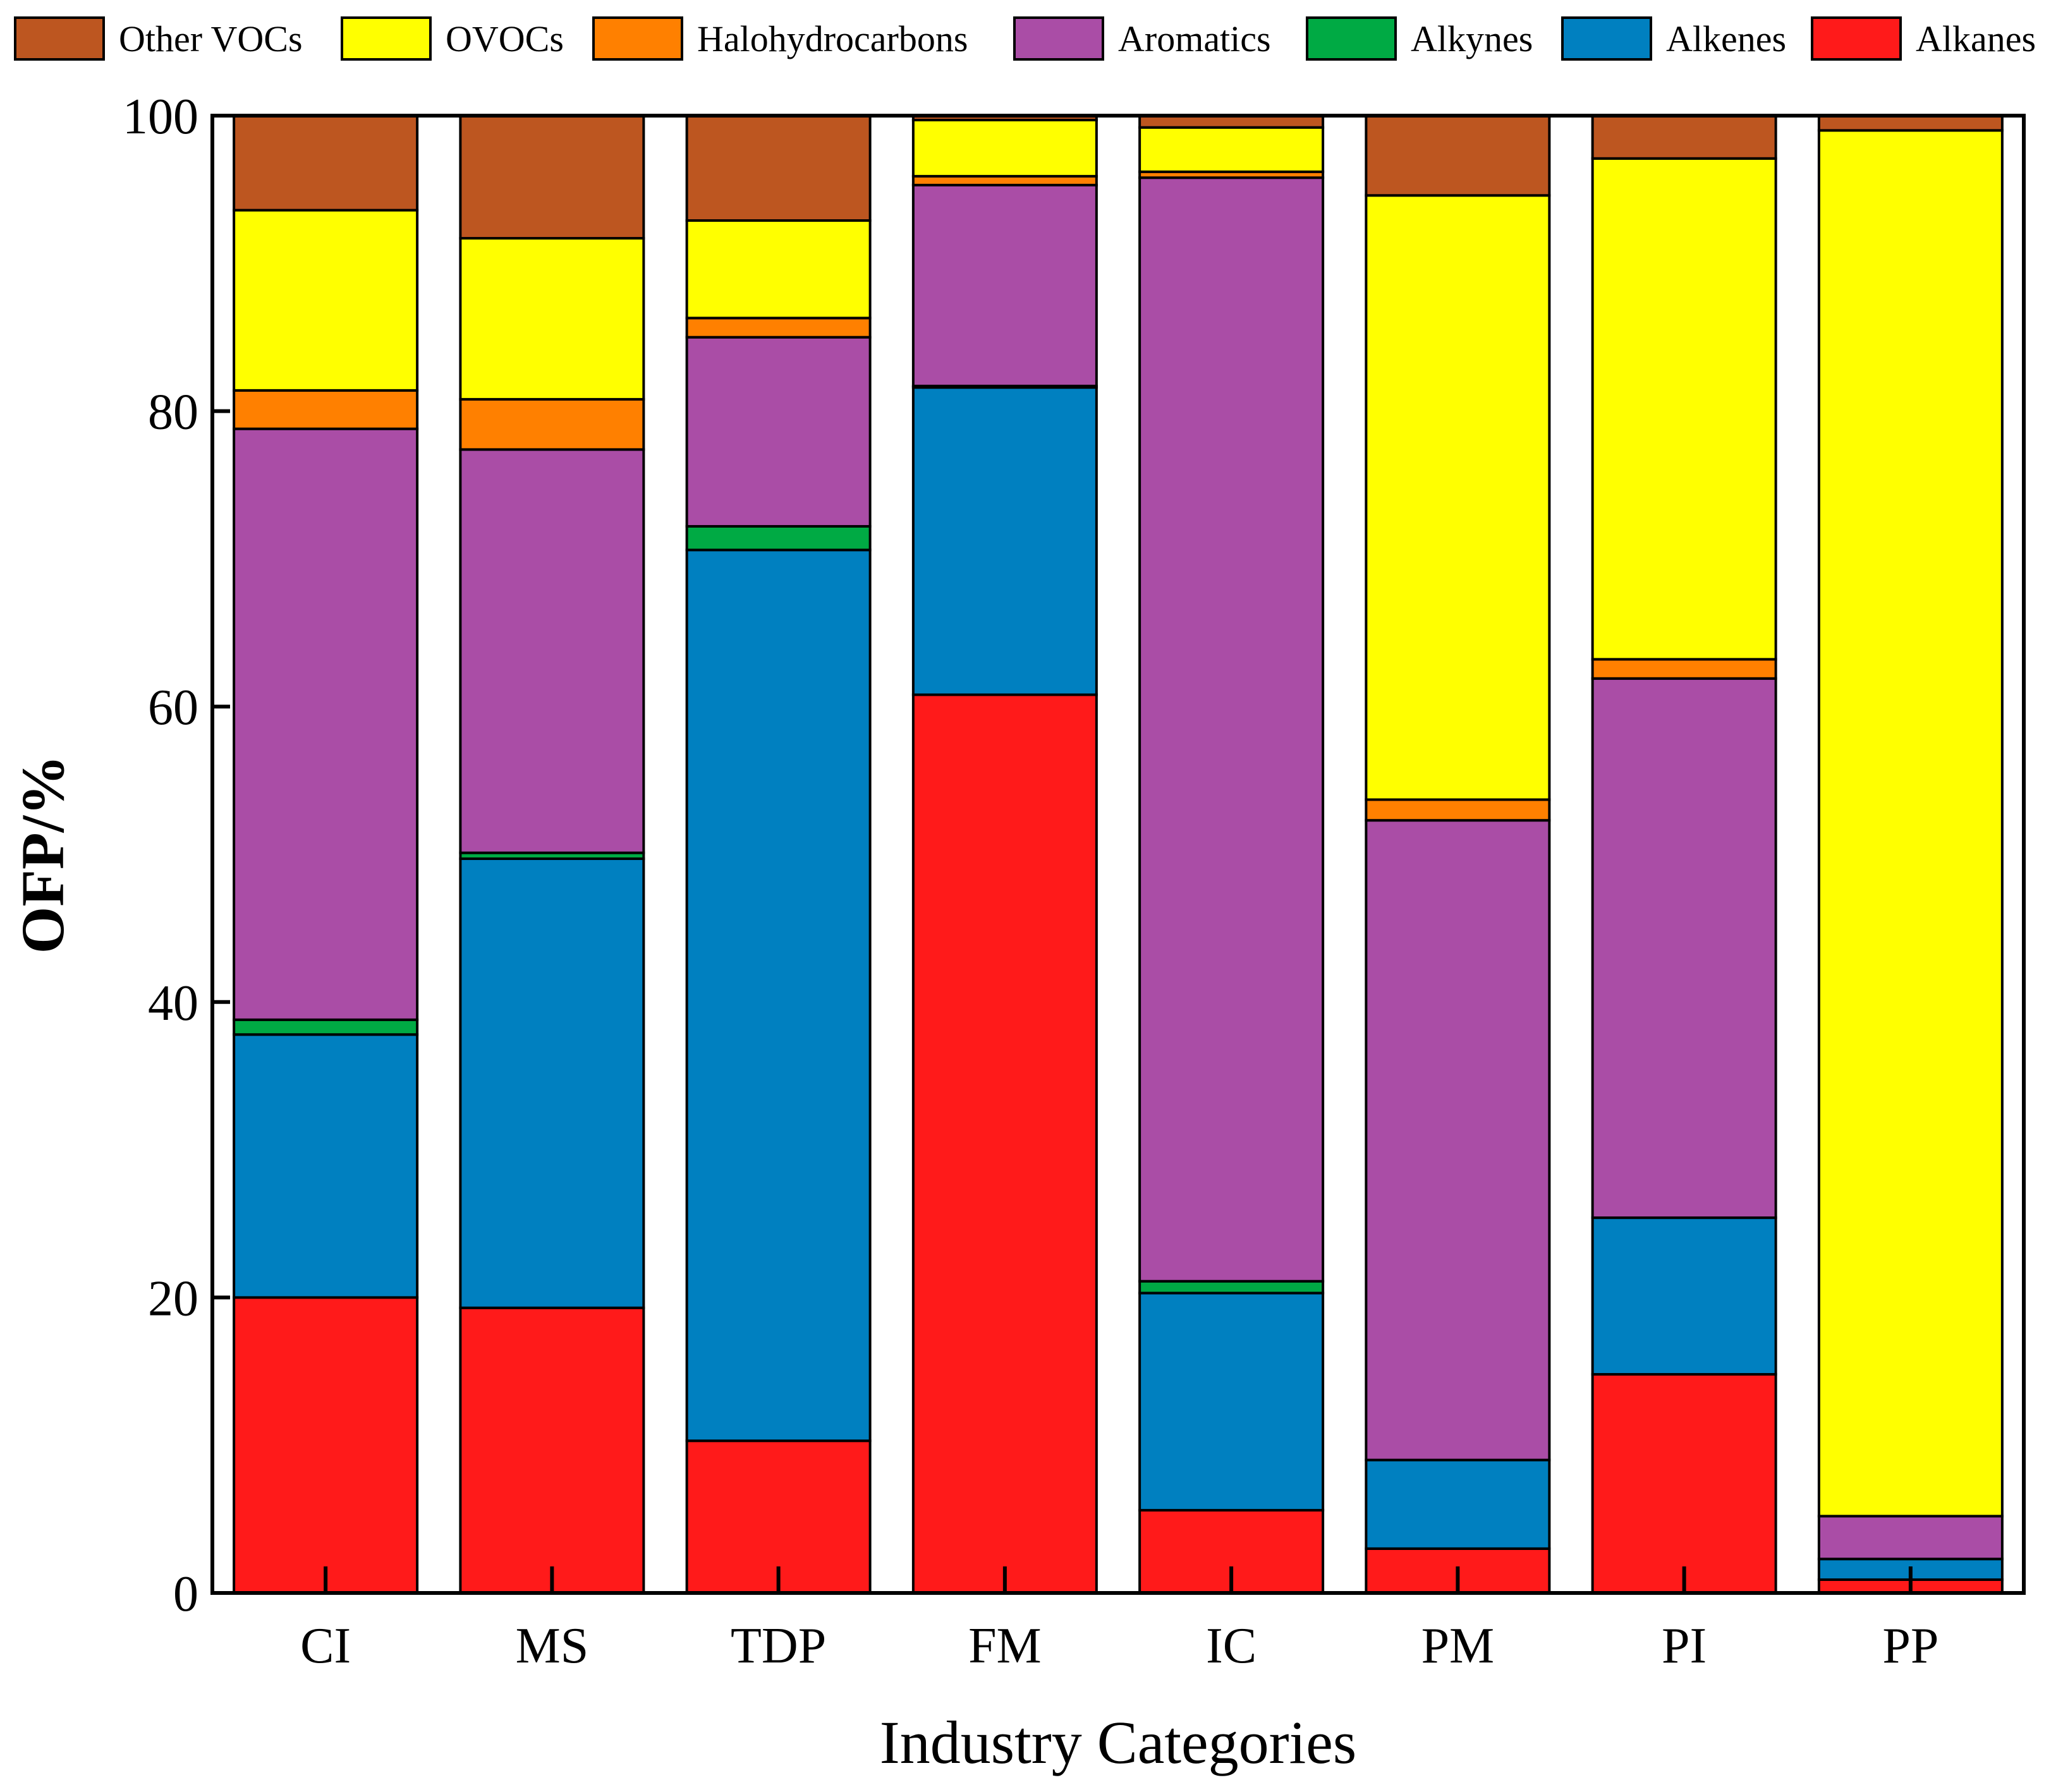 The image size is (2063, 1792). Describe the element at coordinates (1684, 1296) in the screenshot. I see `bar-segment-pi-alkenes` at that location.